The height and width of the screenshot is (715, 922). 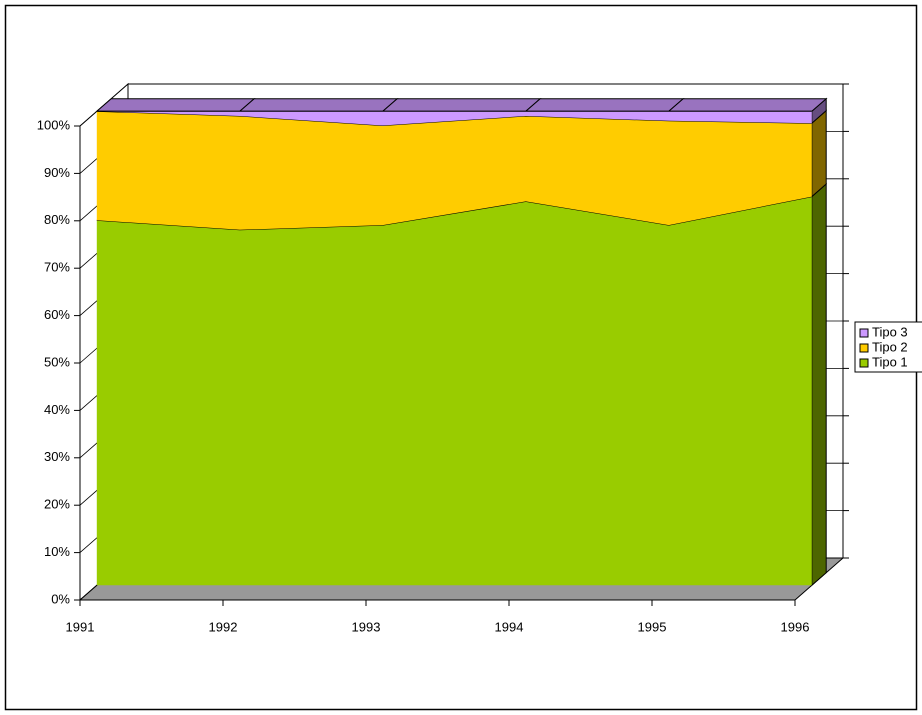 What do you see at coordinates (54, 124) in the screenshot?
I see `y-tick-label: 100%` at bounding box center [54, 124].